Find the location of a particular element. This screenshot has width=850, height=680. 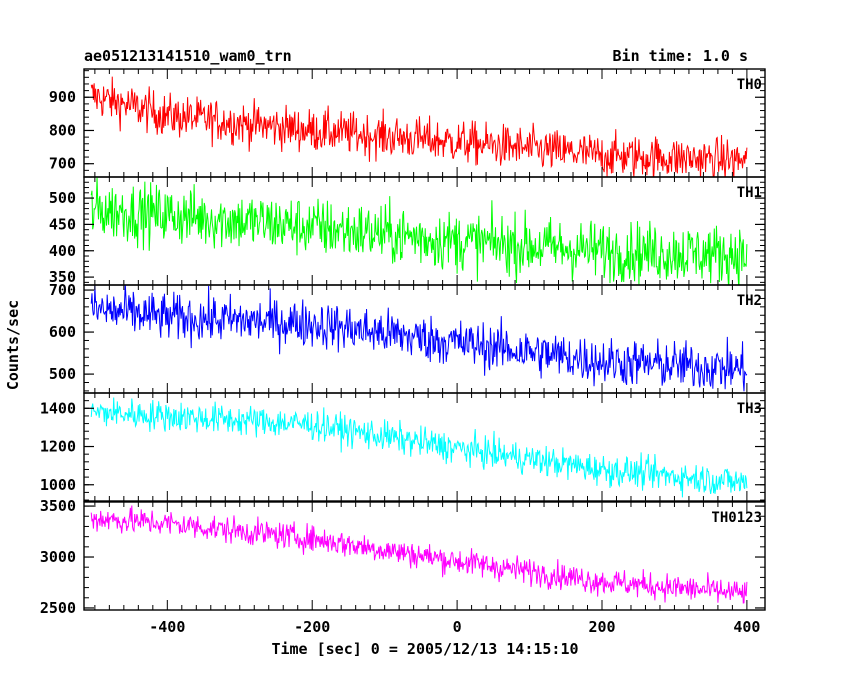

y-tick-label: 3000 is located at coordinates (58, 557).